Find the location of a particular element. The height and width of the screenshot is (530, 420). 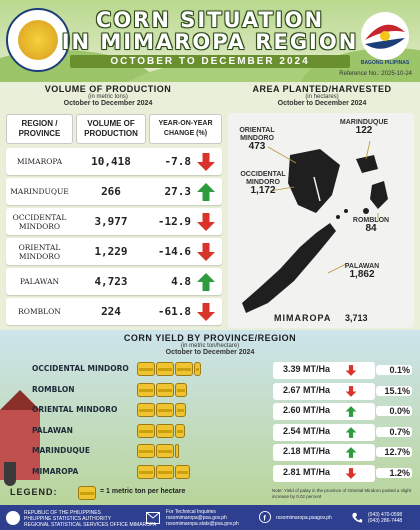

province-cell: MARINDUQUE is located at coordinates (39, 191).